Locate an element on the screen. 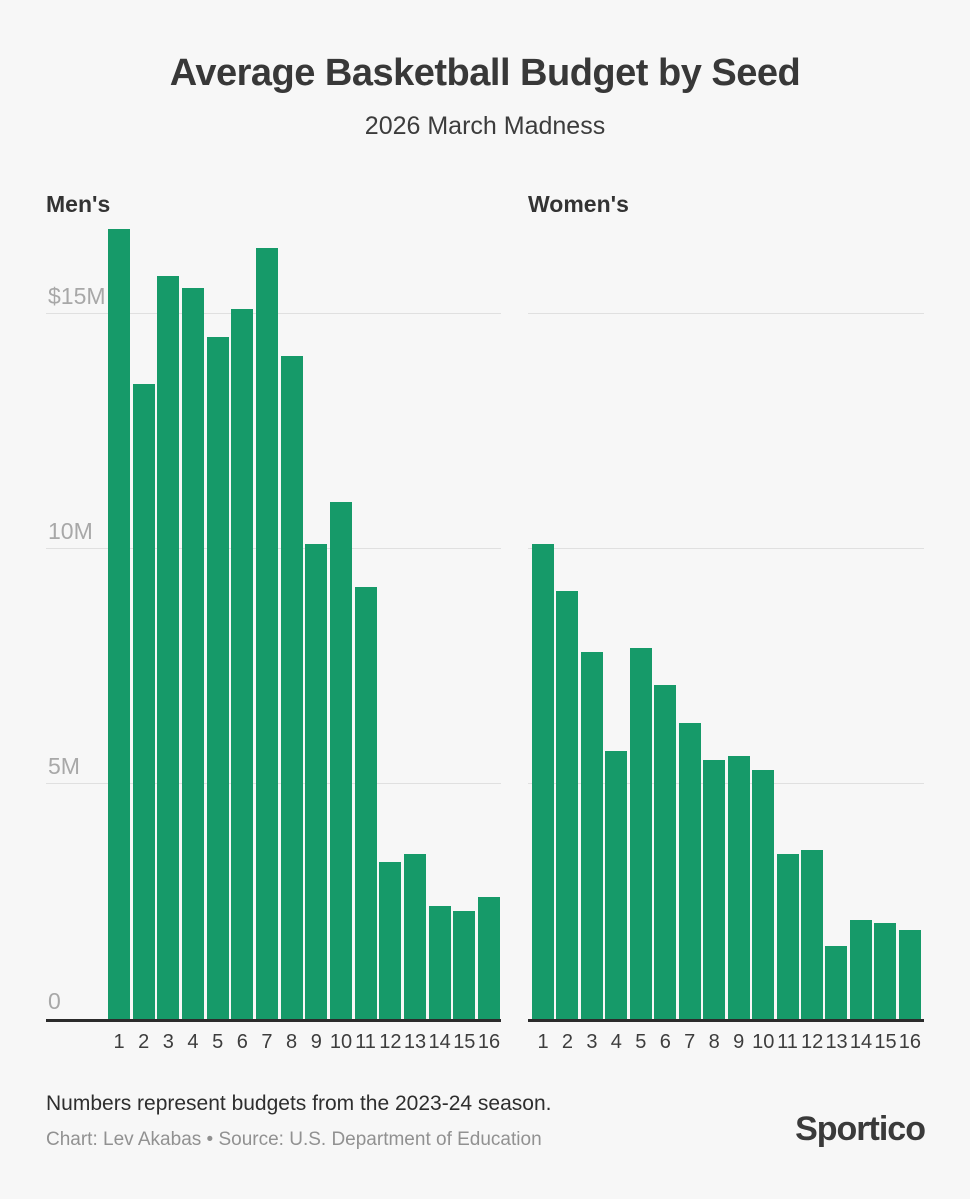 The height and width of the screenshot is (1199, 970). sportico-logo: Sportico is located at coordinates (860, 1129).